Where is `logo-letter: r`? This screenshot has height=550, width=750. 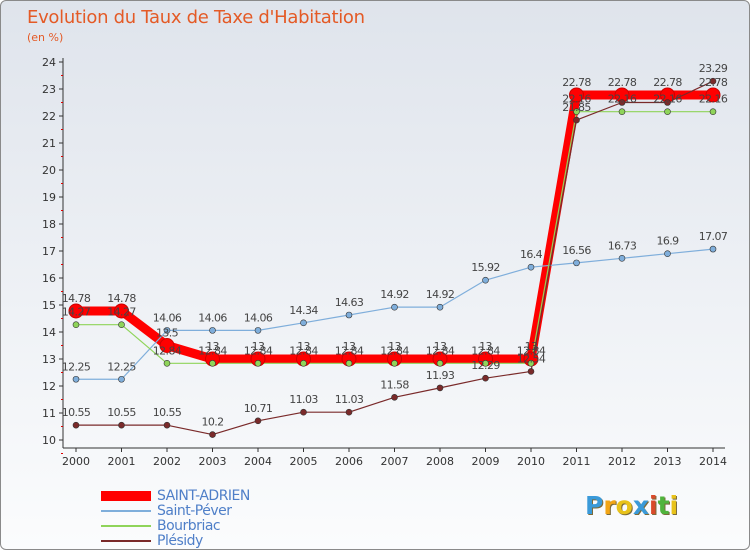 logo-letter: r is located at coordinates (609, 505).